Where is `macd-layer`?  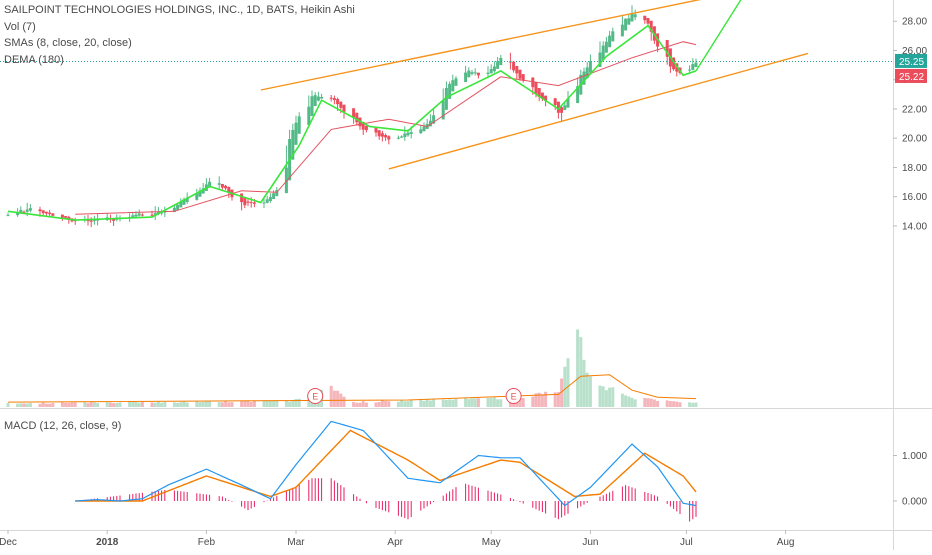 macd-layer is located at coordinates (386, 471).